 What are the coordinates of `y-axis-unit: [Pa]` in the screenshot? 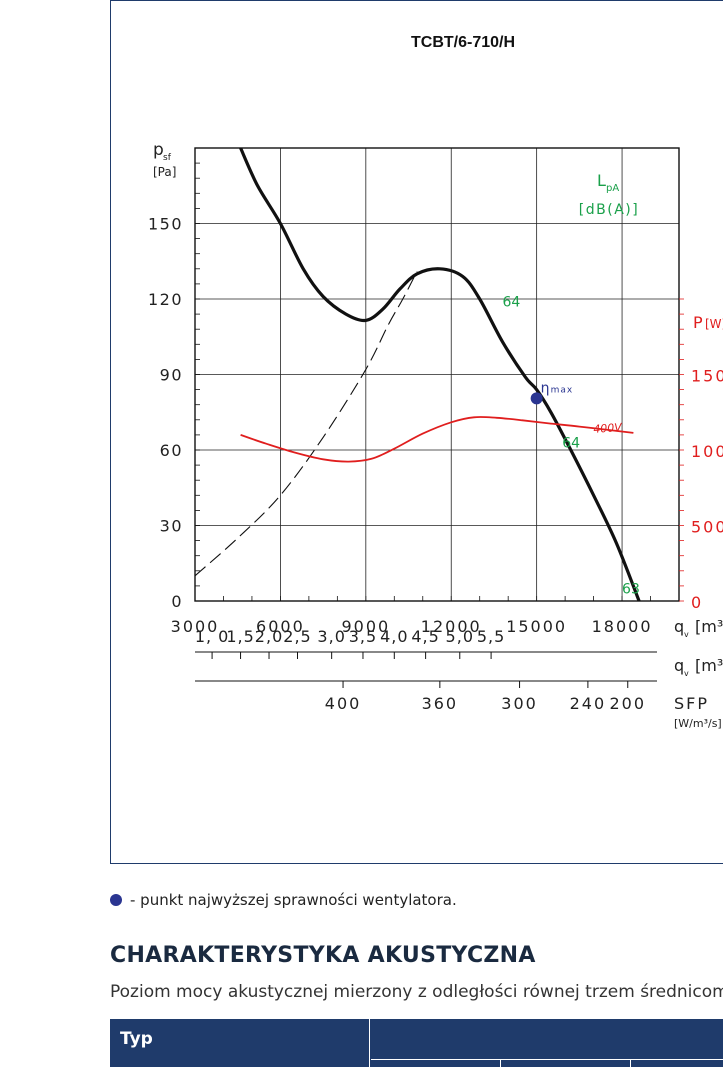 It's located at (164, 172).